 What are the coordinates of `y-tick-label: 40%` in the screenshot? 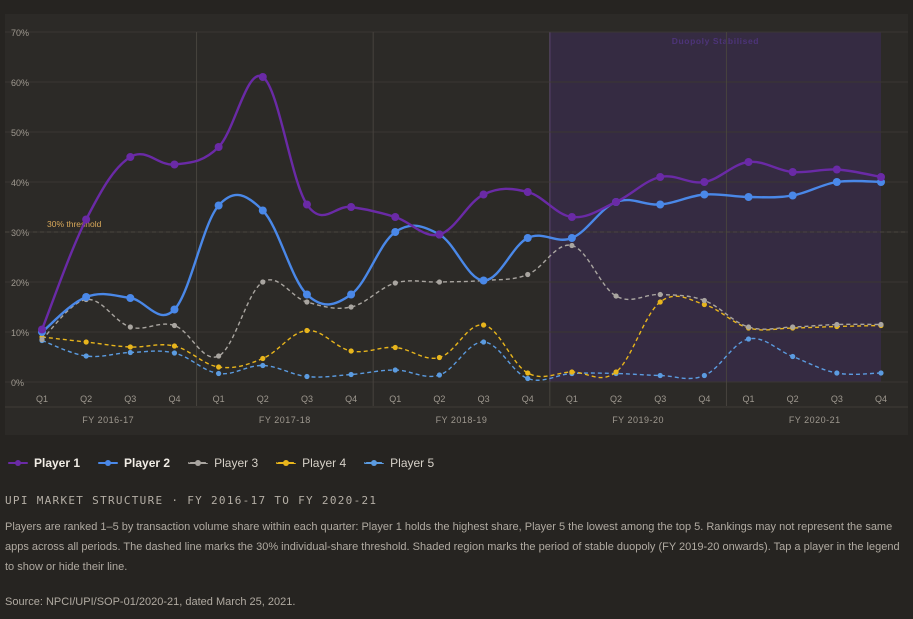 It's located at (20, 183).